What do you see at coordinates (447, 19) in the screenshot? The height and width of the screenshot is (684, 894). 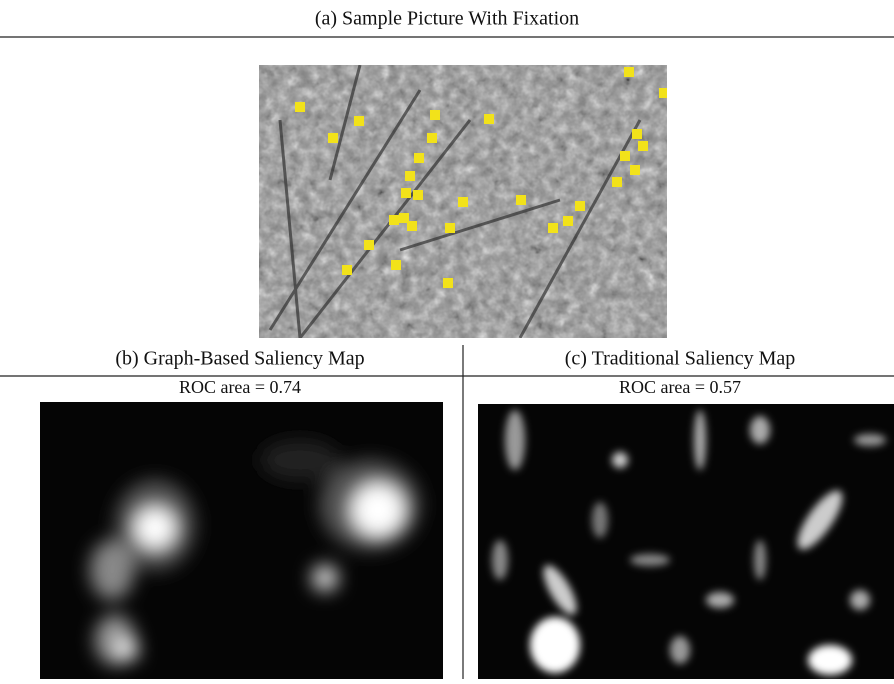 I see `caption: (a) Sample Picture With Fixation` at bounding box center [447, 19].